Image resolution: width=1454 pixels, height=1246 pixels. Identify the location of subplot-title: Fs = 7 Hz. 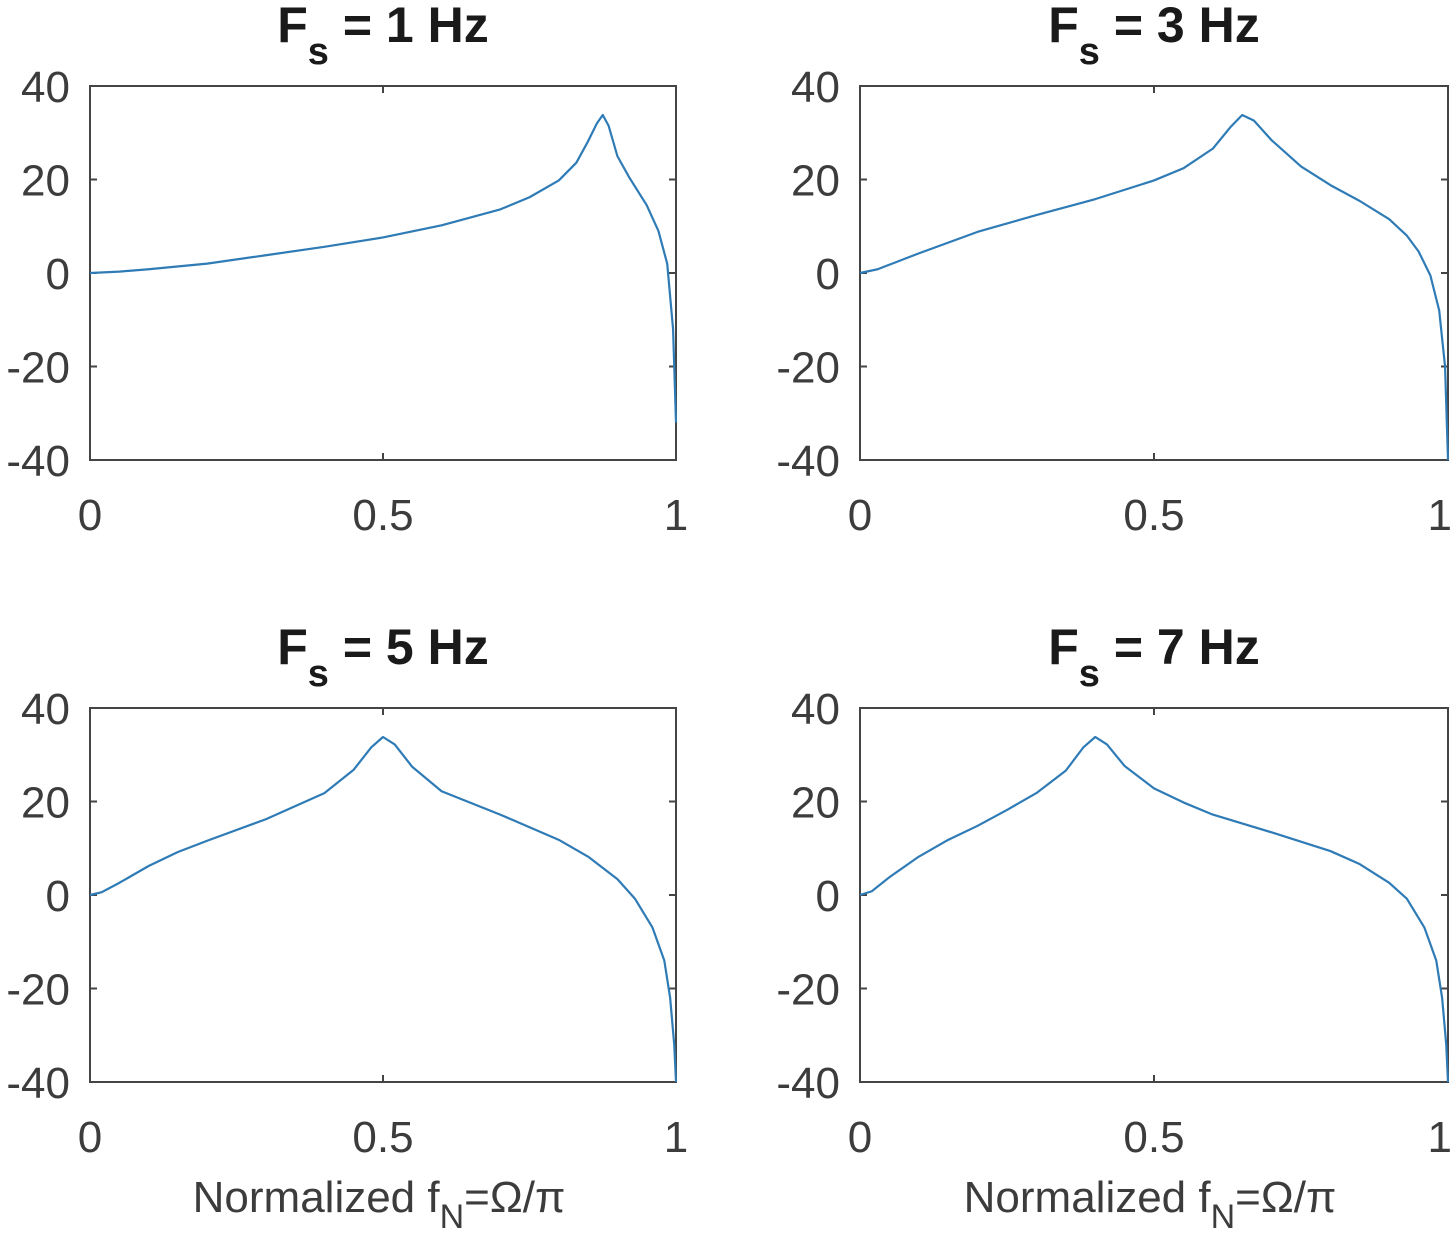
(1153, 657).